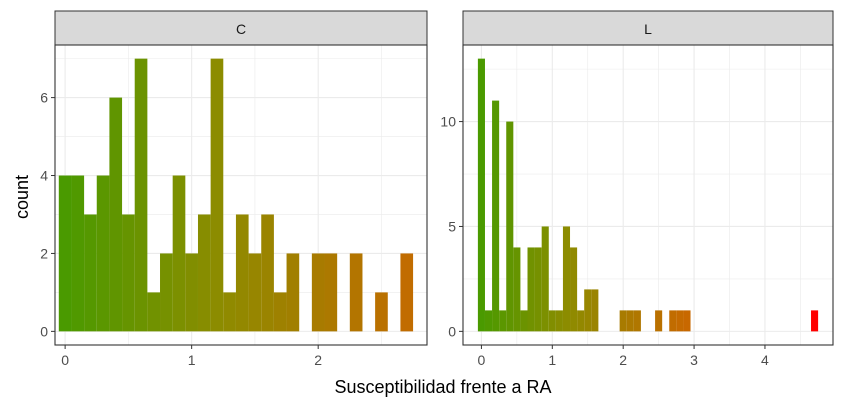 The height and width of the screenshot is (409, 843). What do you see at coordinates (44, 98) in the screenshot?
I see `y-tick-label: 6` at bounding box center [44, 98].